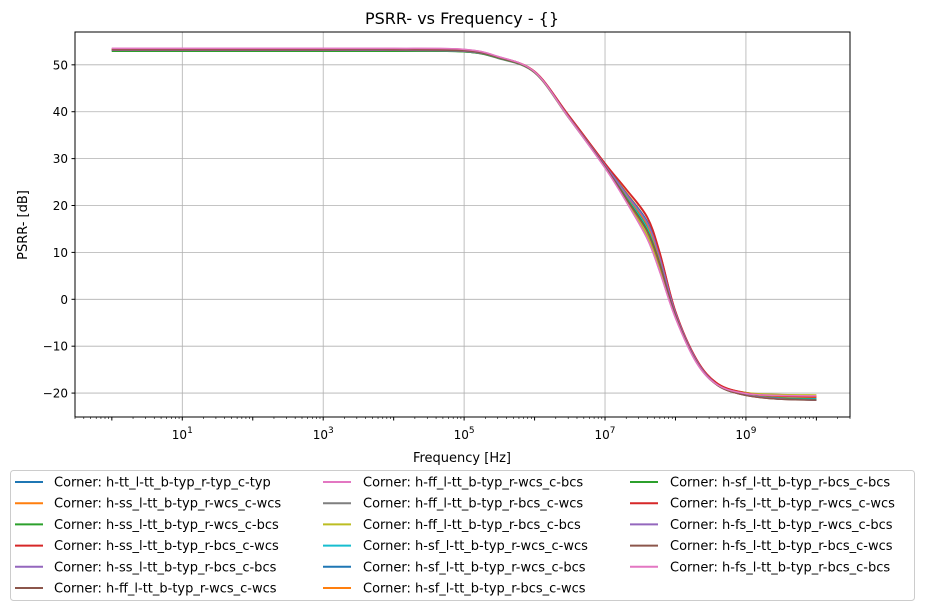  Describe the element at coordinates (55, 394) in the screenshot. I see `y-tick-label: −20` at that location.